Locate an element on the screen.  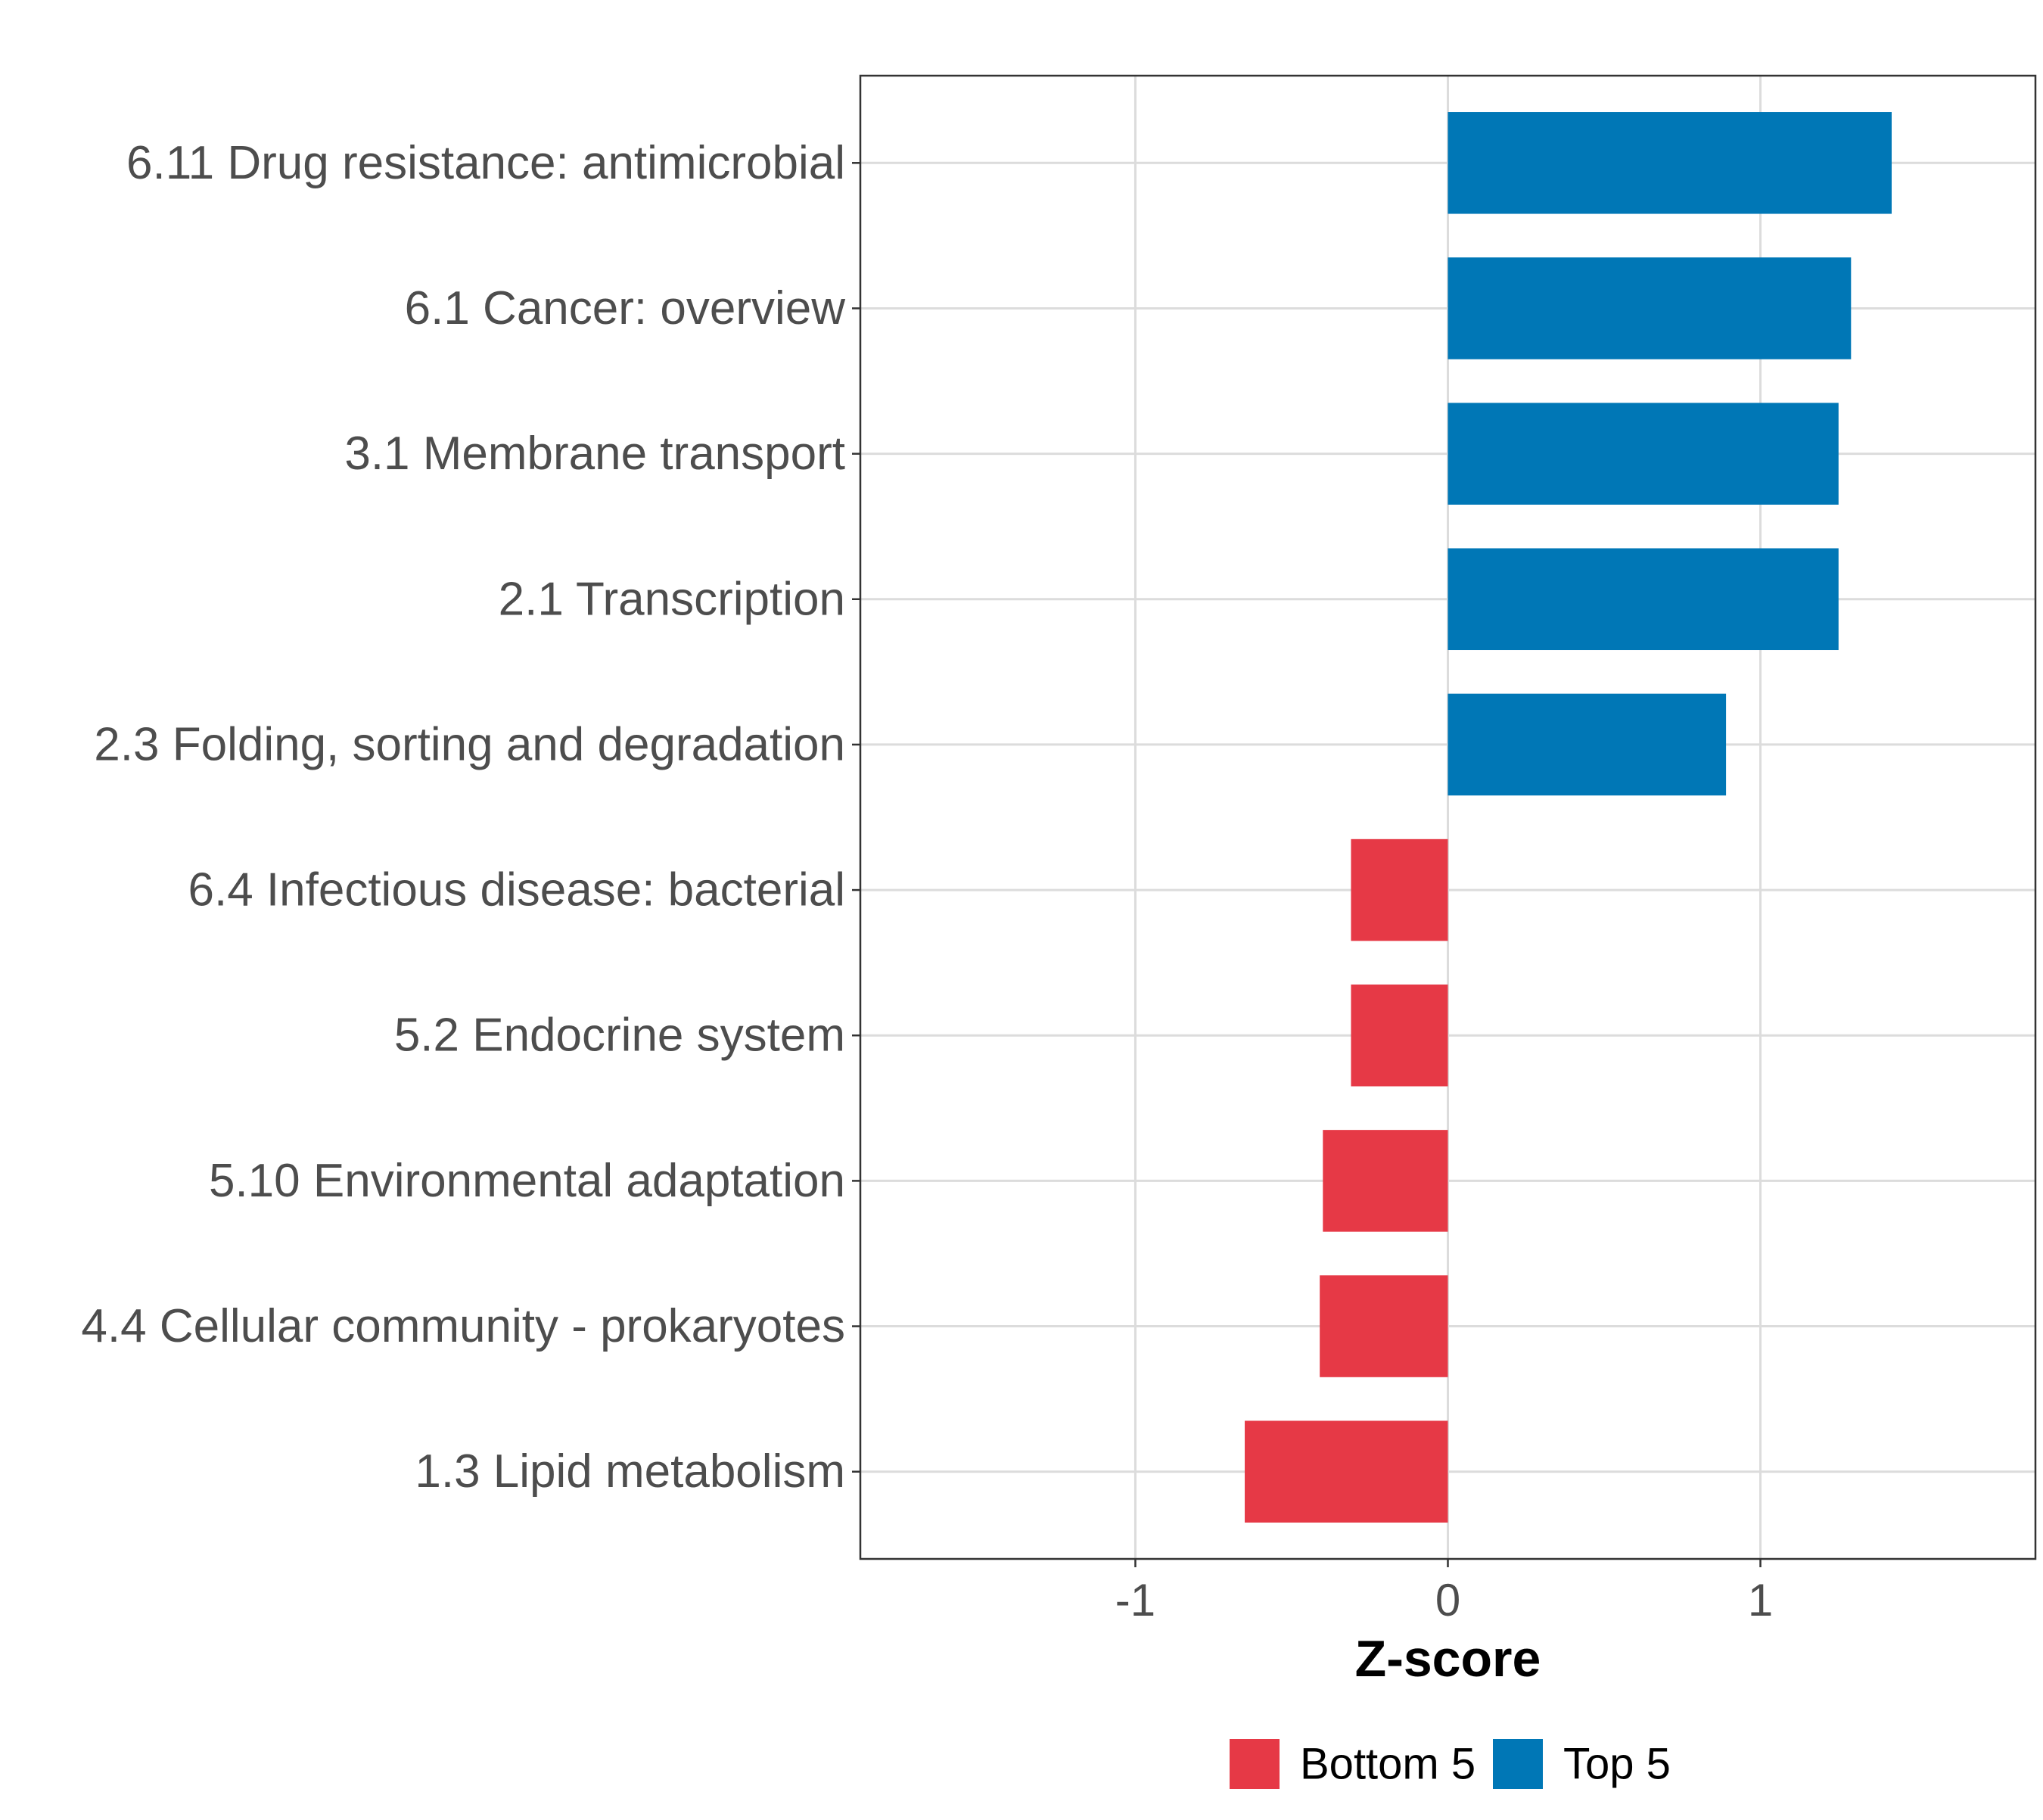
legend: Bottom 5 Top 5 is located at coordinates (1451, 1764).